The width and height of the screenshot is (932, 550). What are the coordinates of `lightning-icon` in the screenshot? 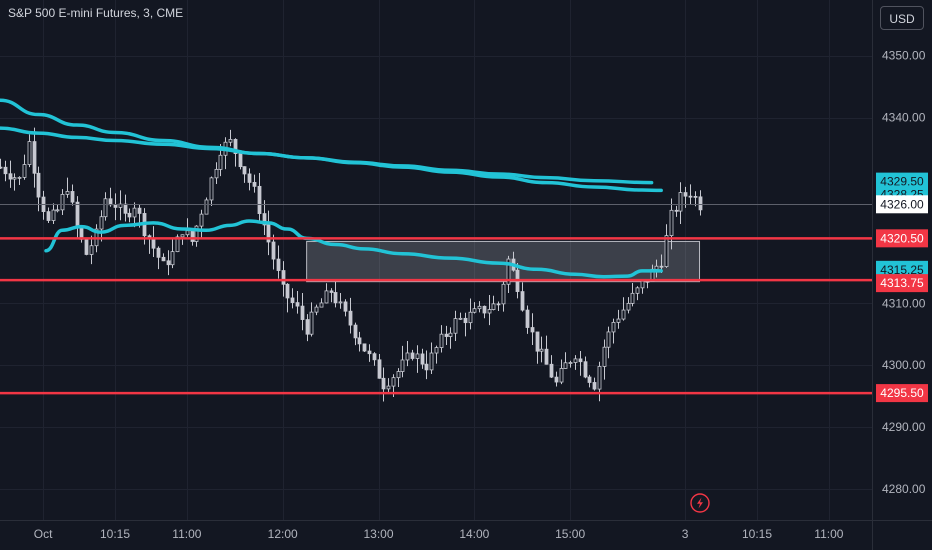 It's located at (700, 503).